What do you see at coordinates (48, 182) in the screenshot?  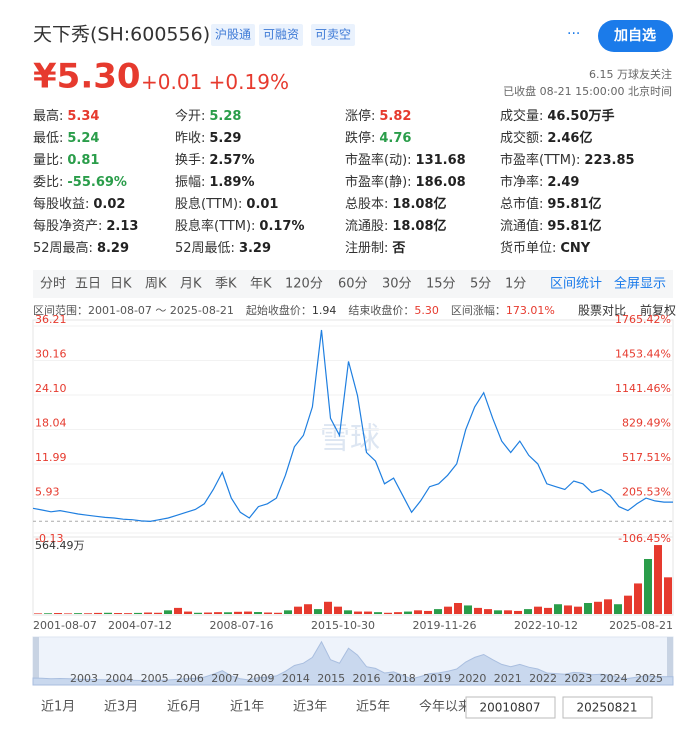 I see `stat-label: 委比:` at bounding box center [48, 182].